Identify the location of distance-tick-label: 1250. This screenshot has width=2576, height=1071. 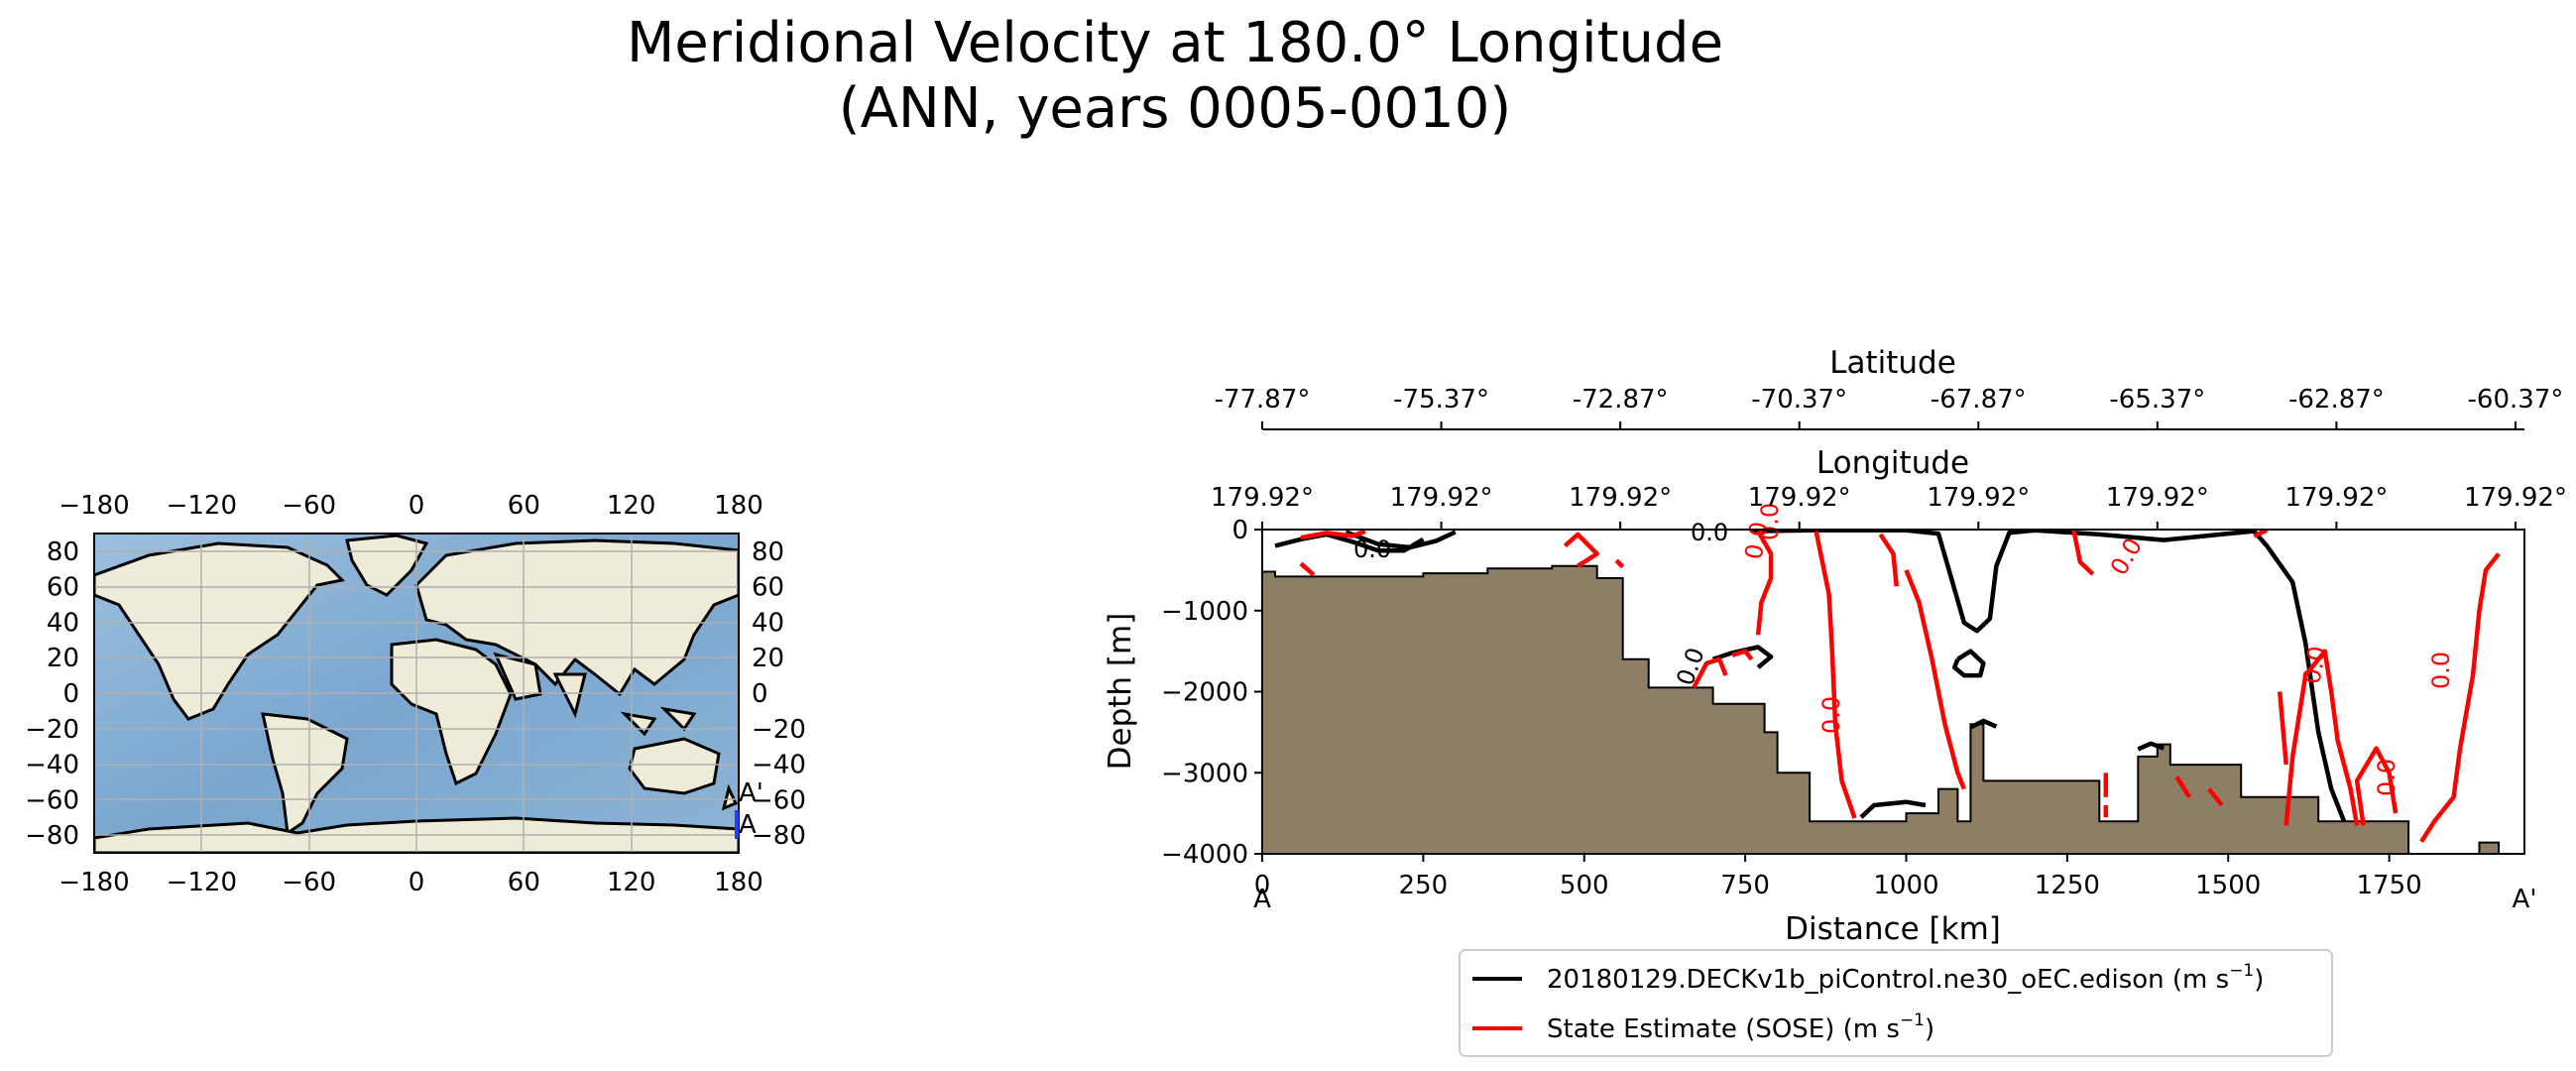
(2068, 885).